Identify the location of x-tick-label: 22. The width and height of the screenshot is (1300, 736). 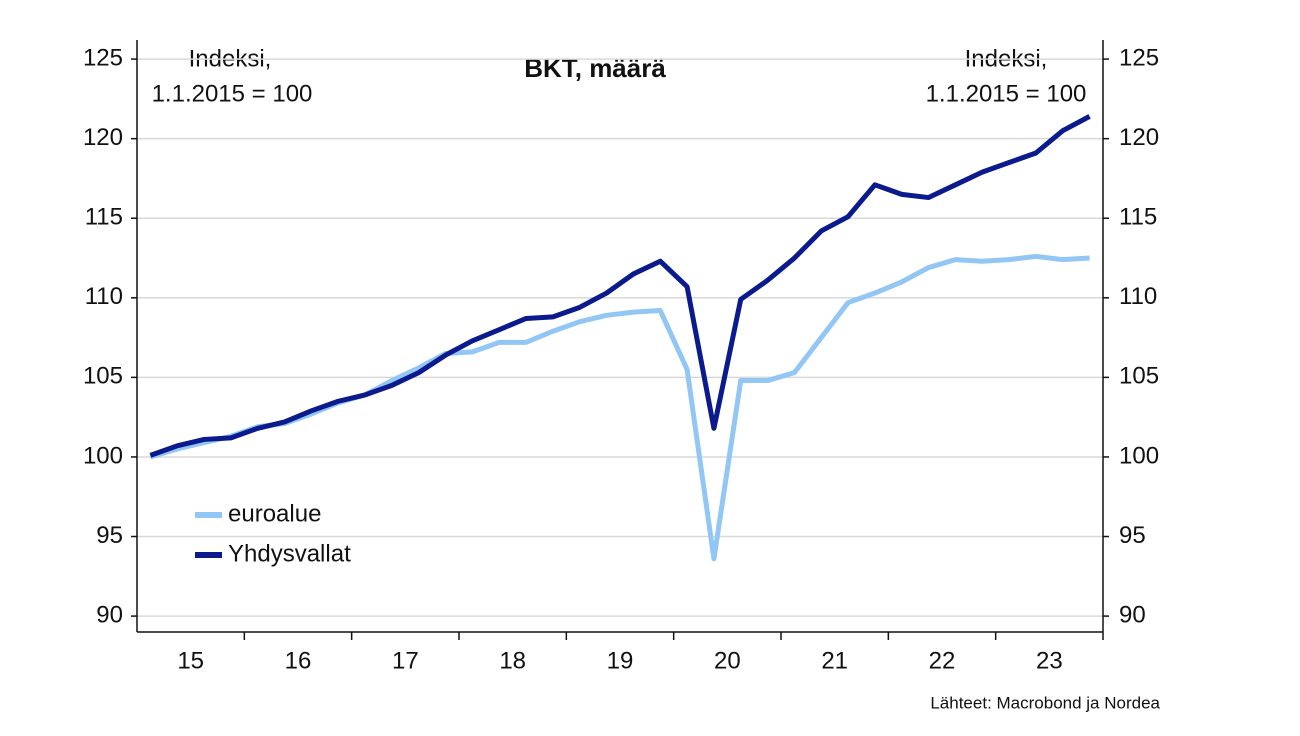
(942, 660).